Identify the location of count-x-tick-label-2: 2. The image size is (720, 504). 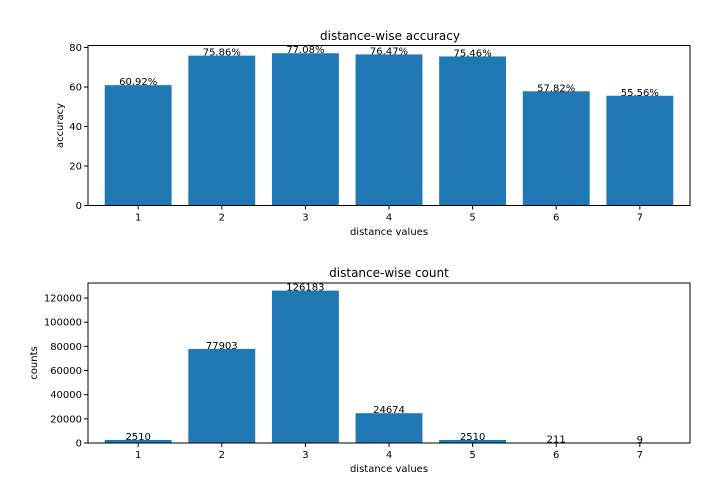
(222, 455).